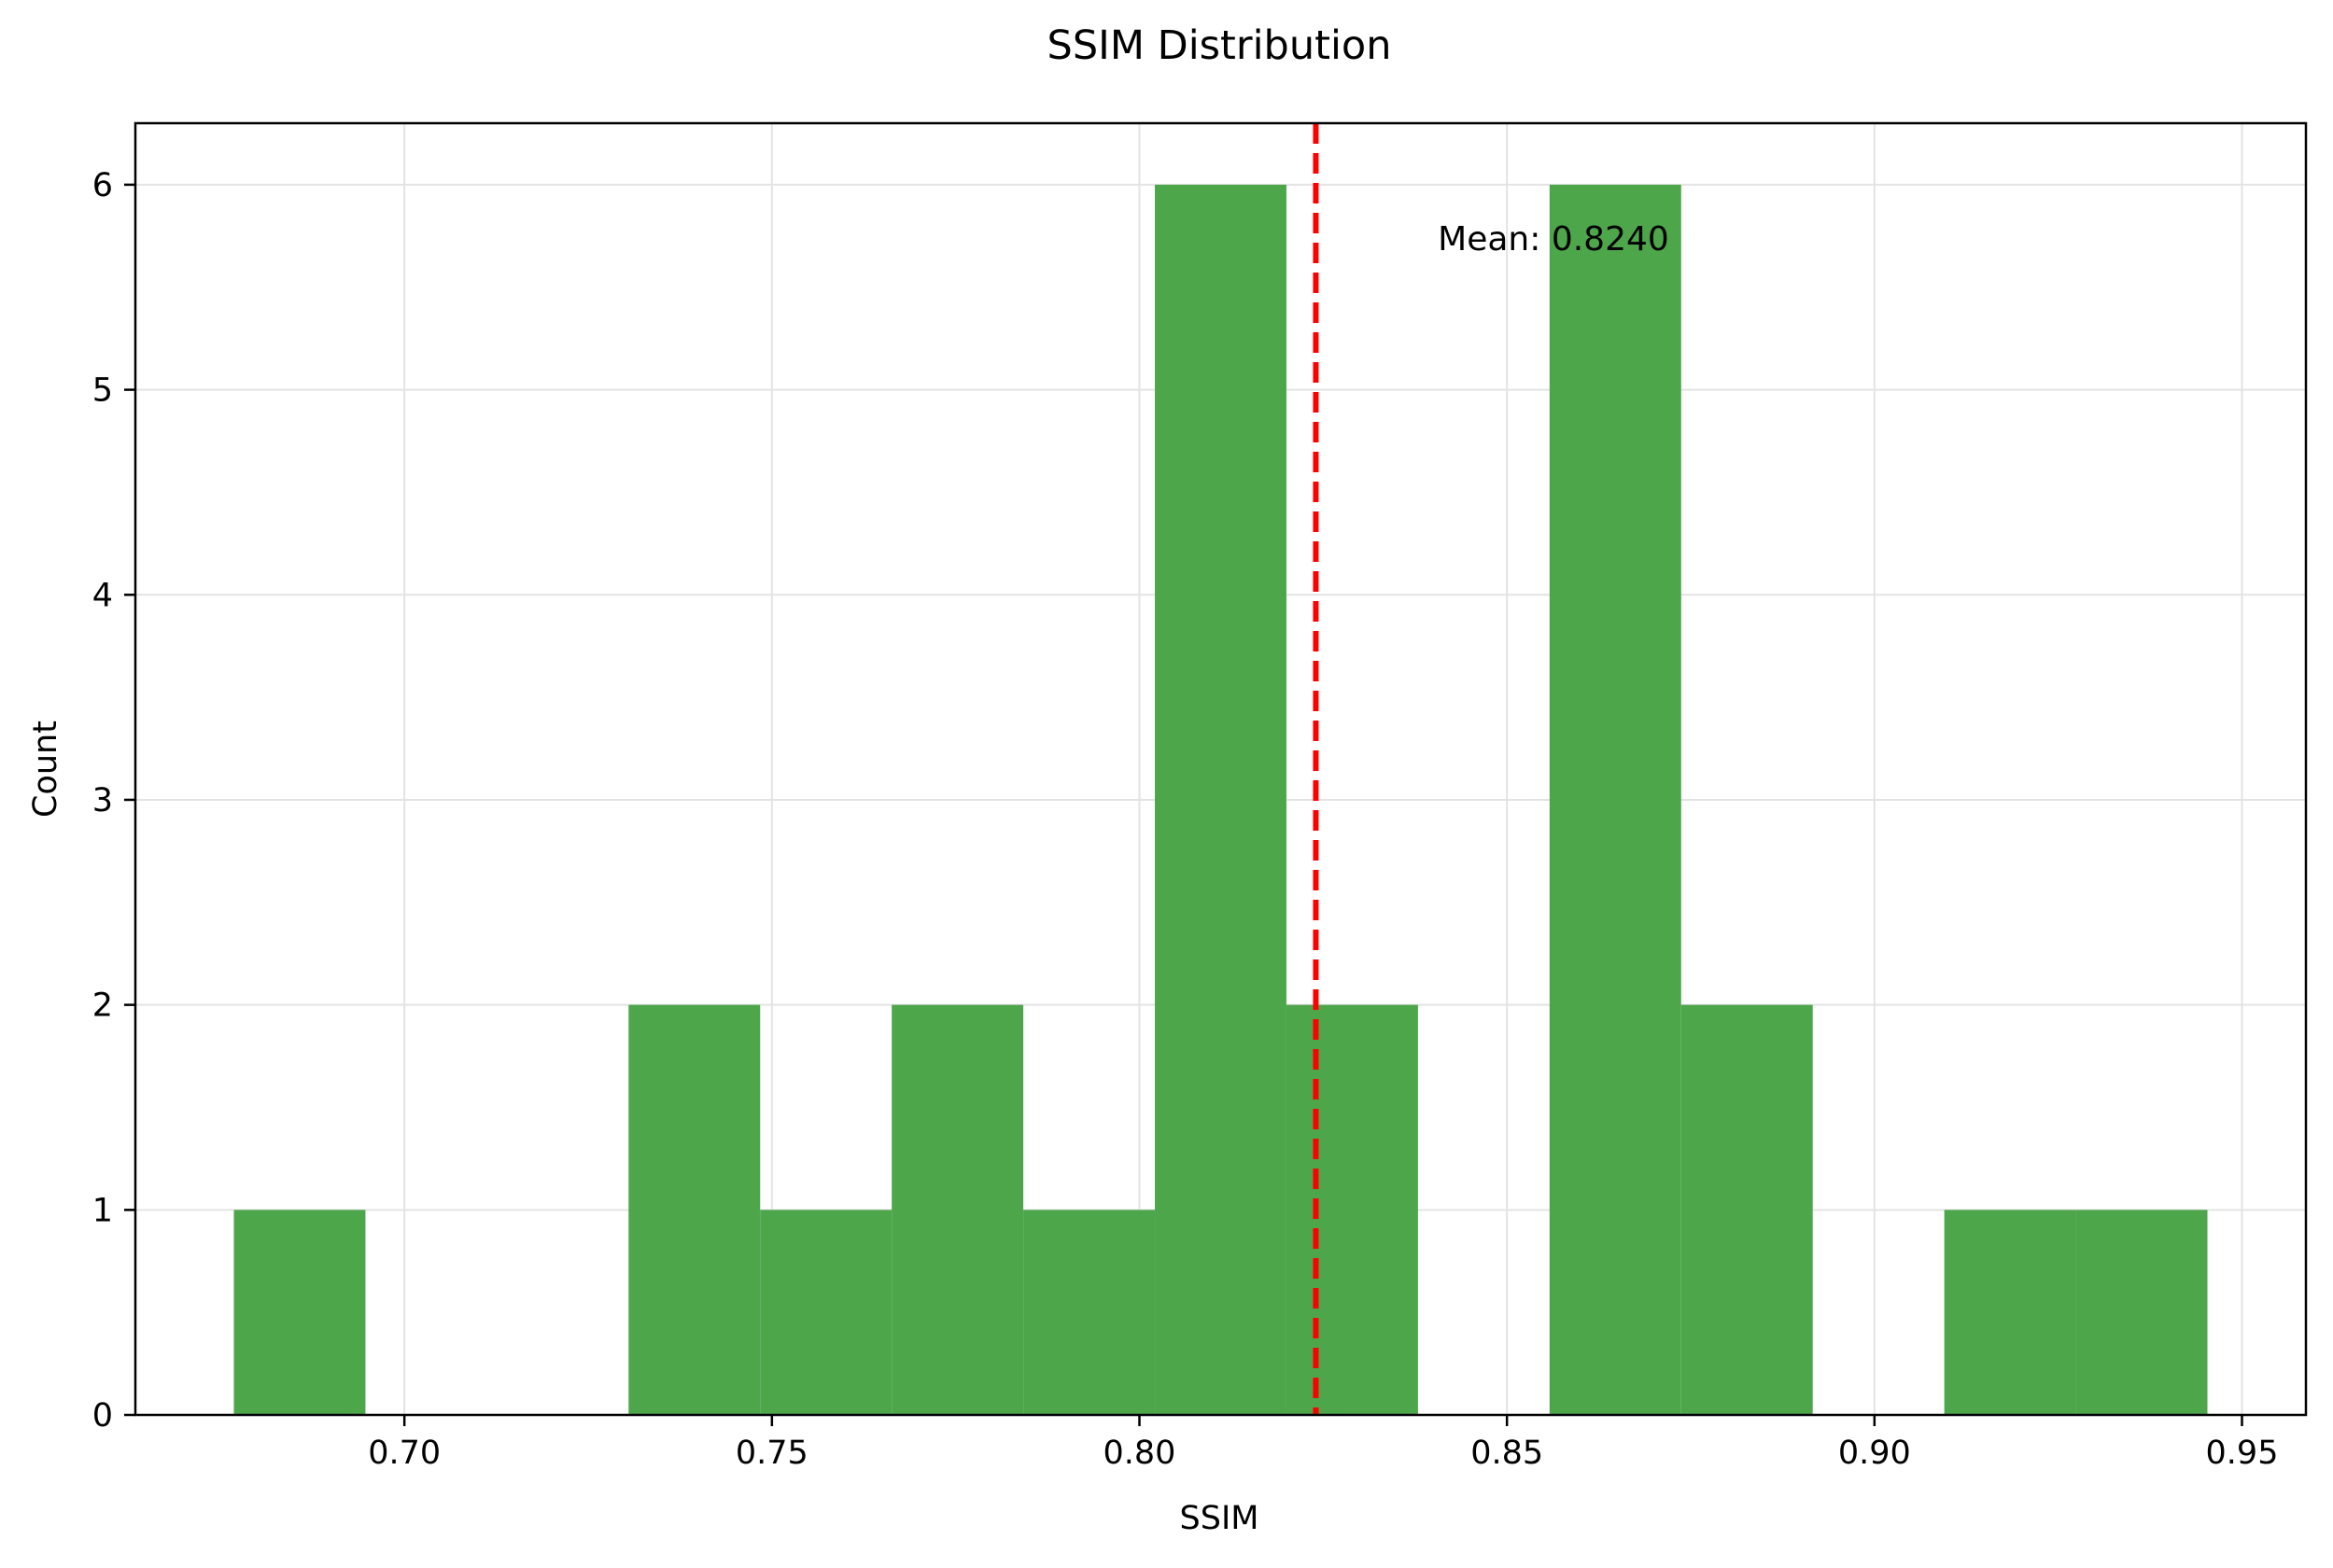  What do you see at coordinates (1323, 1443) in the screenshot?
I see `x-axis: 0.70 0.75 0.80 0.85 0.90 0.95` at bounding box center [1323, 1443].